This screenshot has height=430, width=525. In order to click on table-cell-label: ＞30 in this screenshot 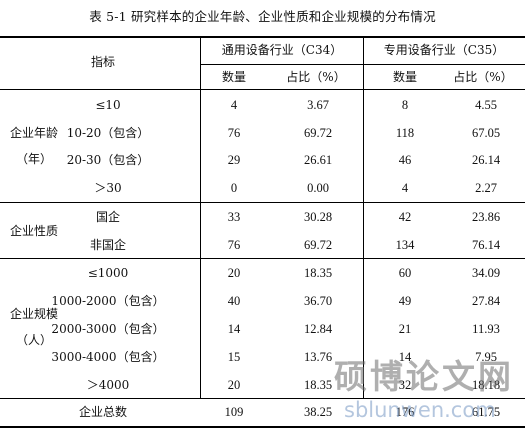, I will do `click(108, 188)`.